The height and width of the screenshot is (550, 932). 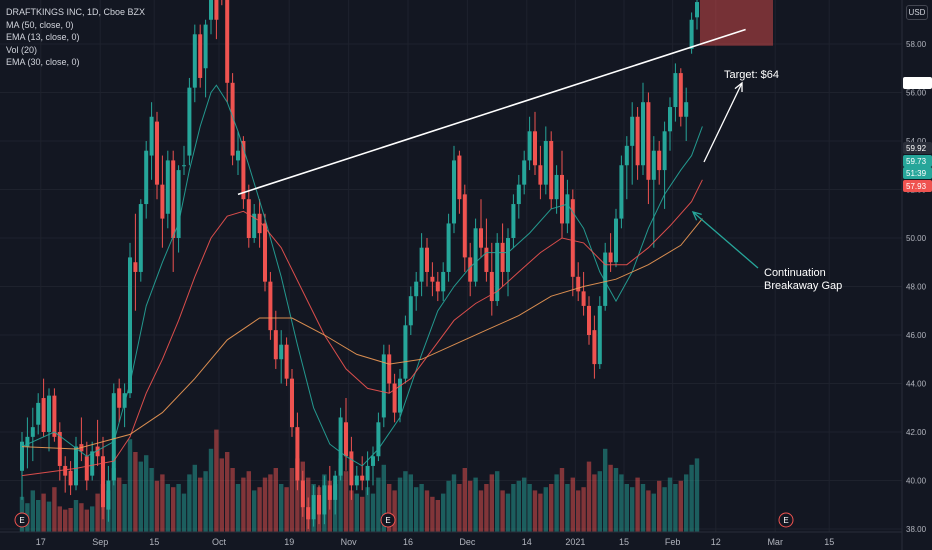 What do you see at coordinates (451, 23) in the screenshot?
I see `long-position-tool` at bounding box center [451, 23].